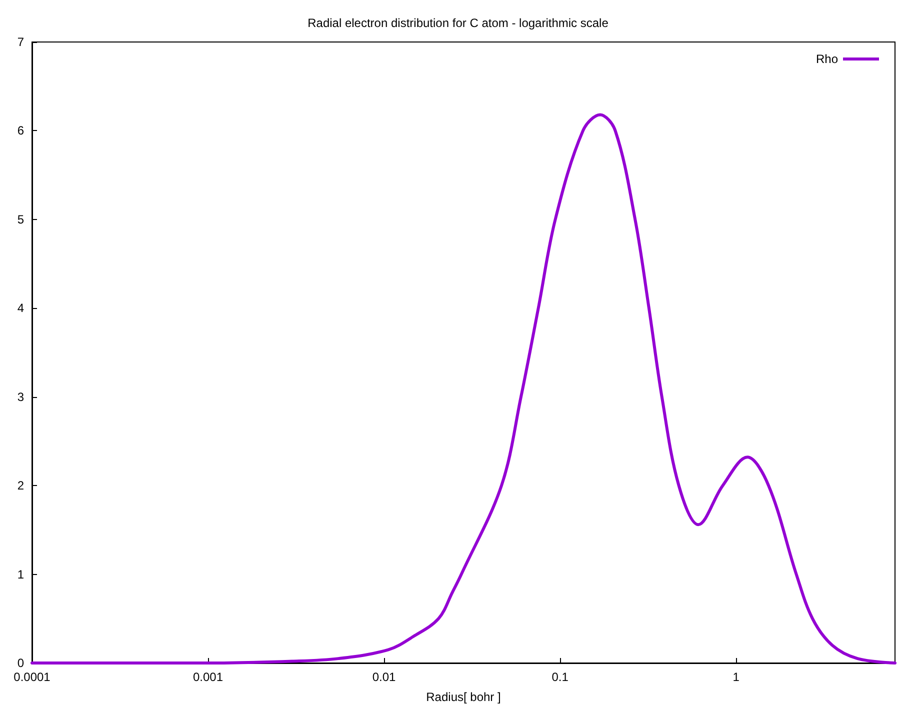  Describe the element at coordinates (20, 131) in the screenshot. I see `y-tick-label: 6` at that location.